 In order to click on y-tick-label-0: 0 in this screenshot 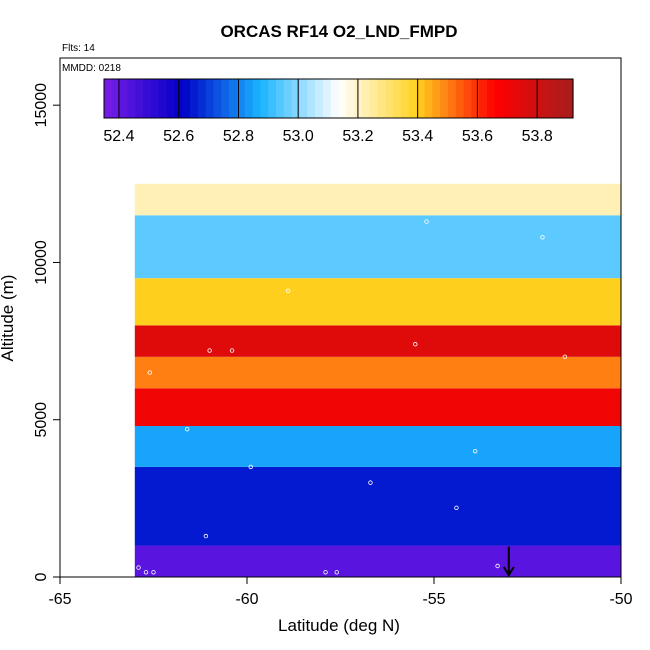, I will do `click(41, 576)`.